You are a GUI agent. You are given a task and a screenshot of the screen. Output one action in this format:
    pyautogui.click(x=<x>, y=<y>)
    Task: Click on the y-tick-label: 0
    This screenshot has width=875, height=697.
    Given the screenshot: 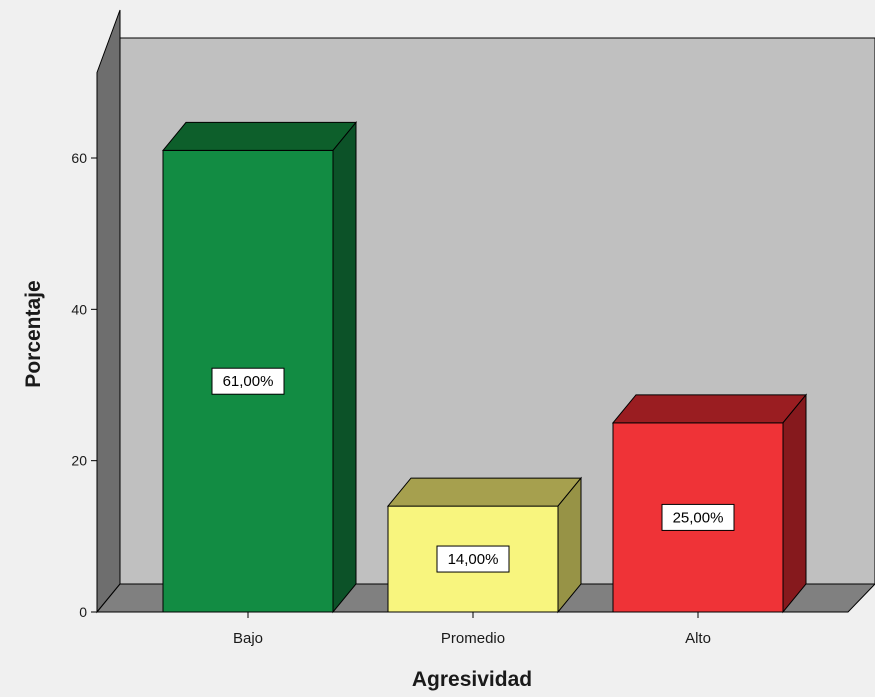 What is the action you would take?
    pyautogui.click(x=83, y=612)
    